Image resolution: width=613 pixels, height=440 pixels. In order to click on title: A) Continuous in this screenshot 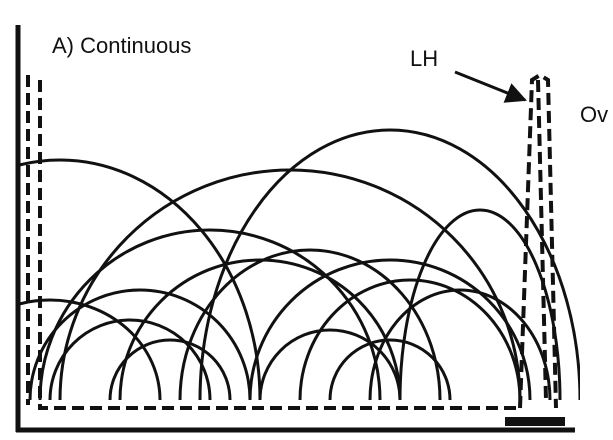, I will do `click(121, 45)`.